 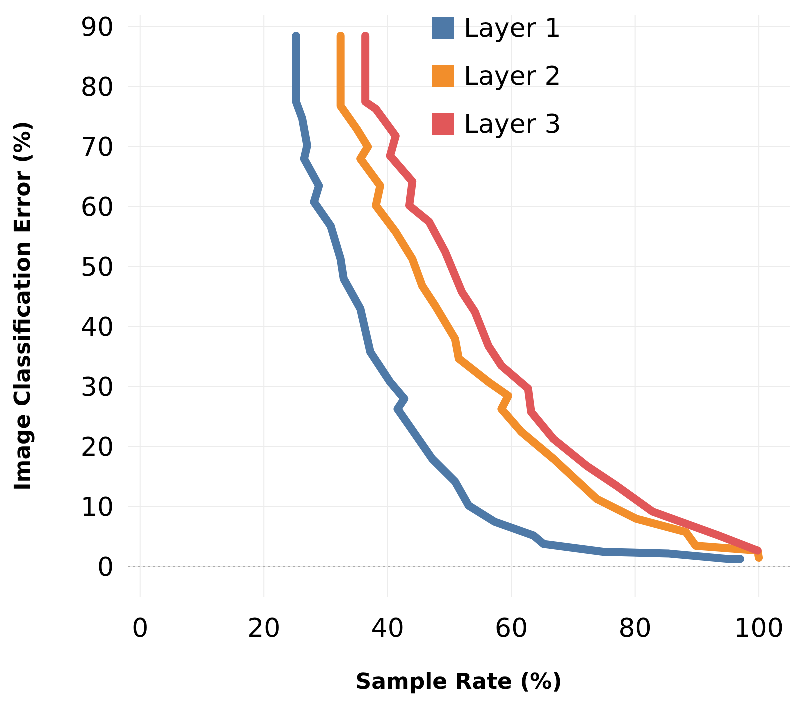 What do you see at coordinates (97, 208) in the screenshot?
I see `y-tick-label: 60` at bounding box center [97, 208].